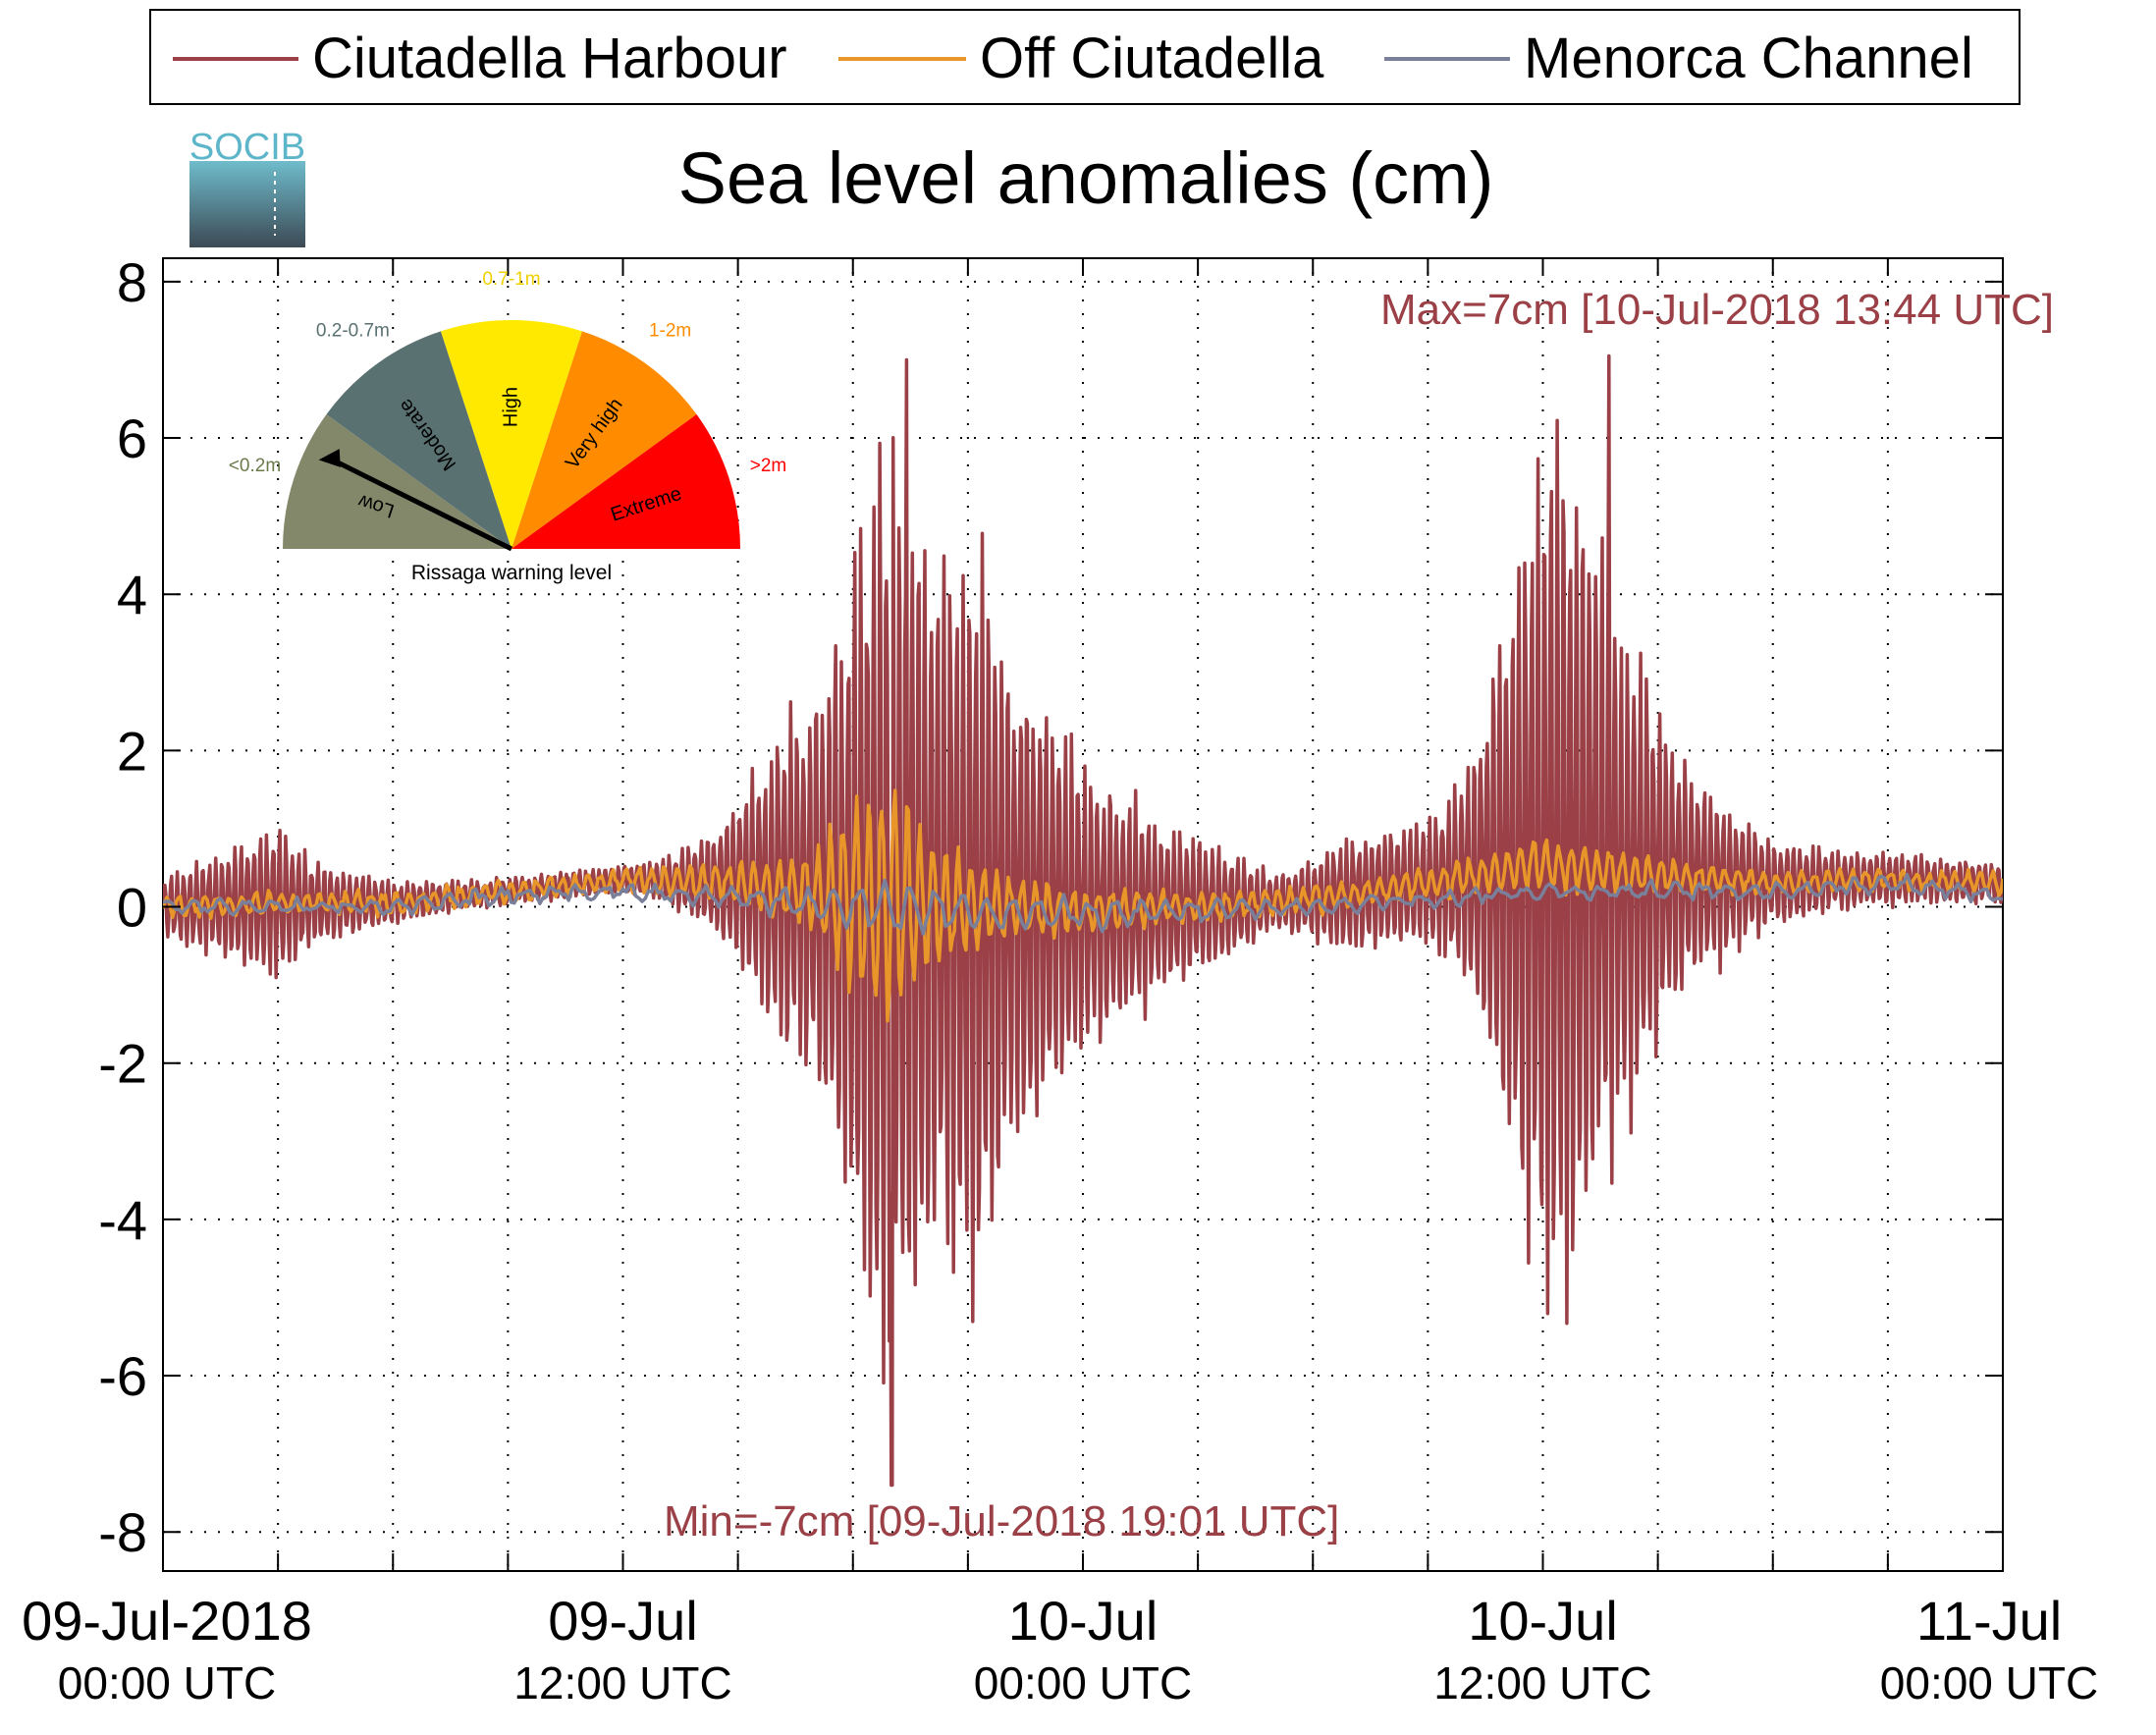 Image resolution: width=2156 pixels, height=1735 pixels. Describe the element at coordinates (255, 466) in the screenshot. I see `gauge-segment-low-range: <0.2m` at that location.